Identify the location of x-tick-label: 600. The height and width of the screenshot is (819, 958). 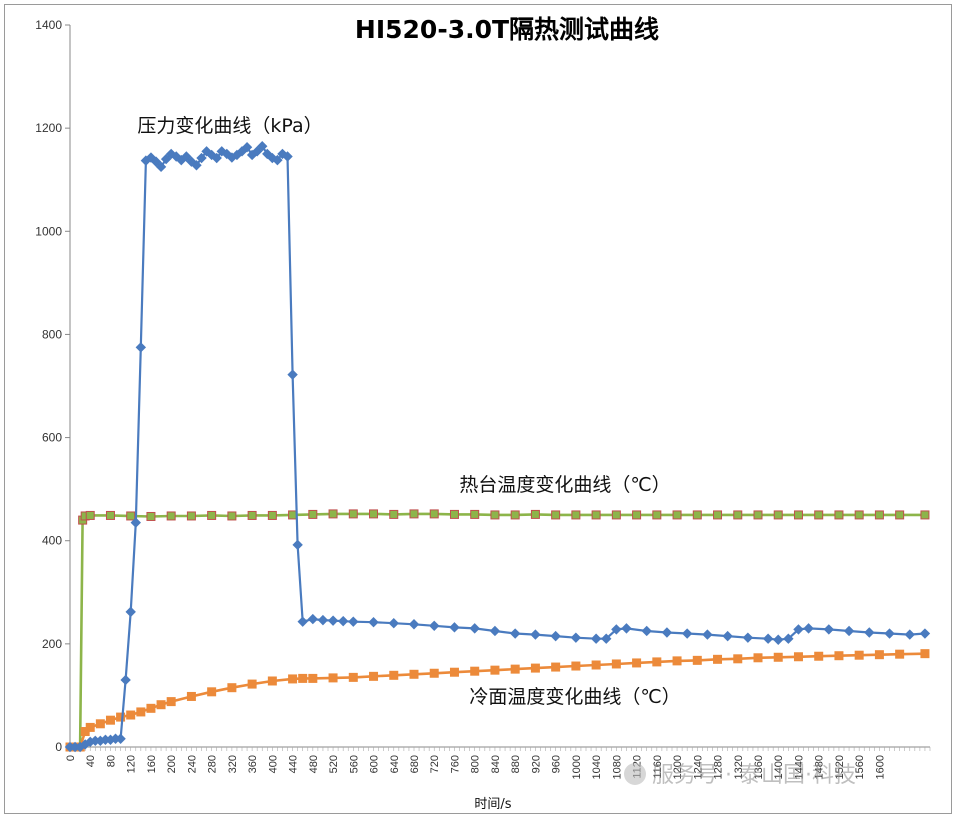
(375, 764).